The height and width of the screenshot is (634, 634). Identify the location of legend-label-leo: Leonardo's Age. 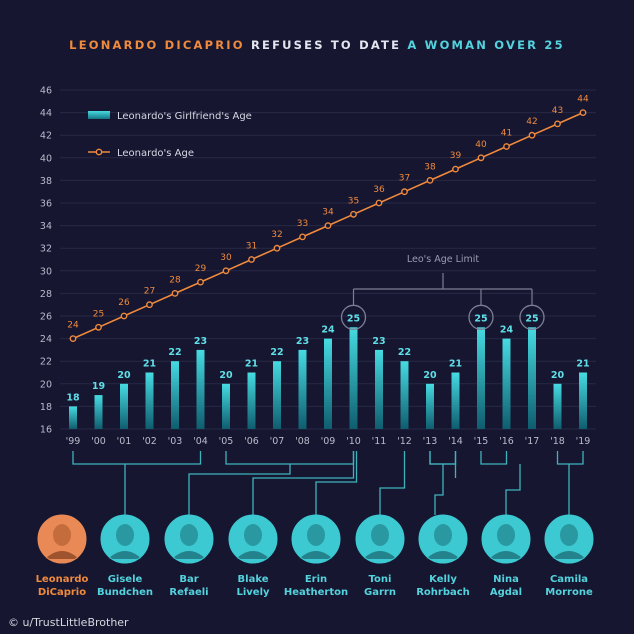
(155, 153).